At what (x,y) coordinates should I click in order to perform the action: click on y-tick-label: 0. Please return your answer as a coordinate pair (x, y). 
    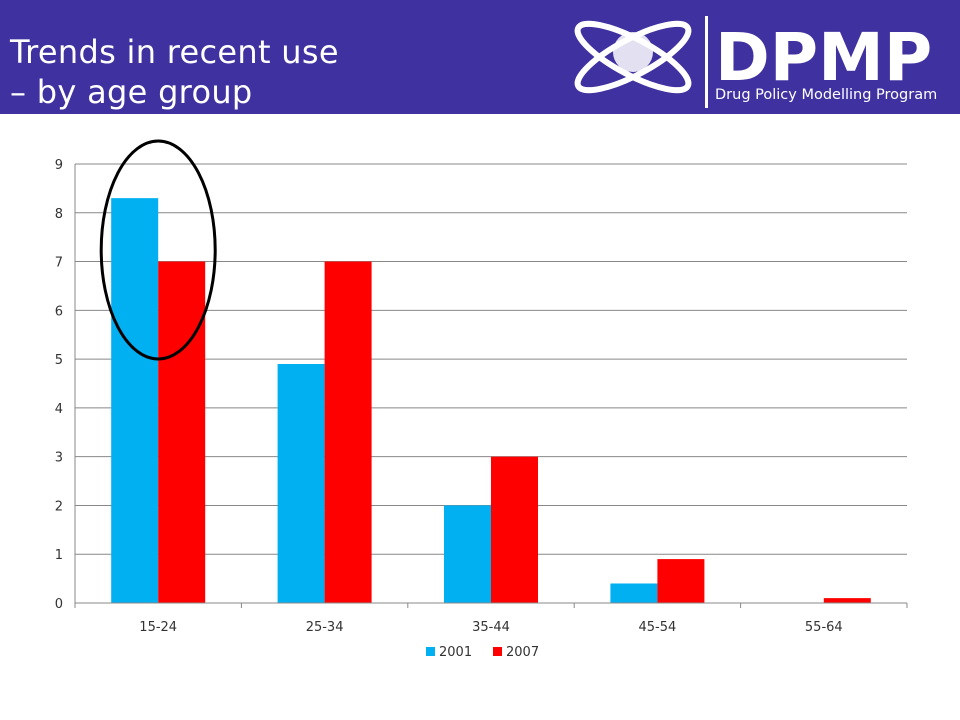
    Looking at the image, I should click on (59, 604).